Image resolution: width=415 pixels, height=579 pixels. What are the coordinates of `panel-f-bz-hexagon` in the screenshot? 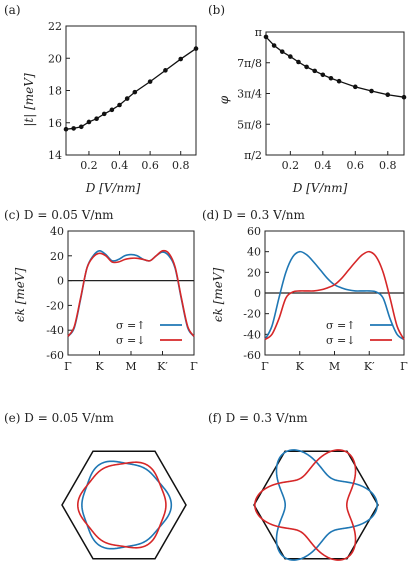 It's located at (316, 505).